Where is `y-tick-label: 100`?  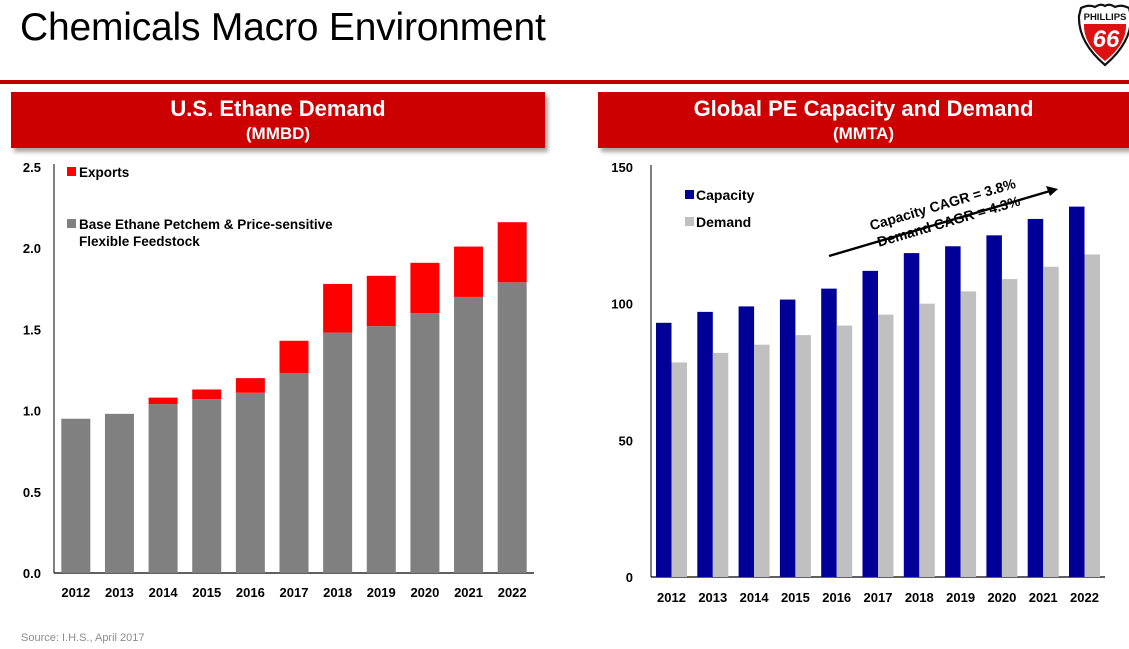
y-tick-label: 100 is located at coordinates (622, 304).